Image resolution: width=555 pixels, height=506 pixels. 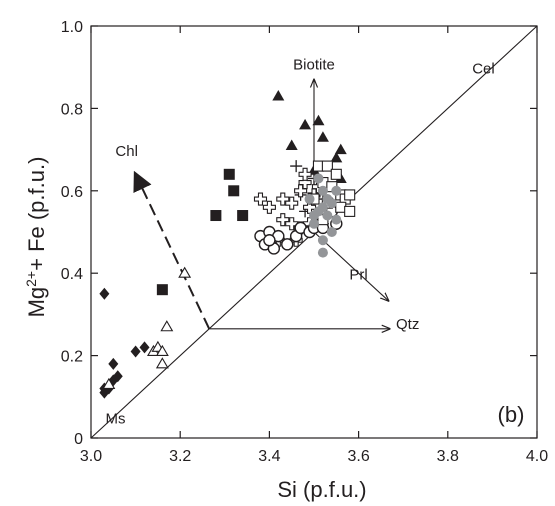 What do you see at coordinates (321, 489) in the screenshot?
I see `x-axis-title: Si (p.f.u.)` at bounding box center [321, 489].